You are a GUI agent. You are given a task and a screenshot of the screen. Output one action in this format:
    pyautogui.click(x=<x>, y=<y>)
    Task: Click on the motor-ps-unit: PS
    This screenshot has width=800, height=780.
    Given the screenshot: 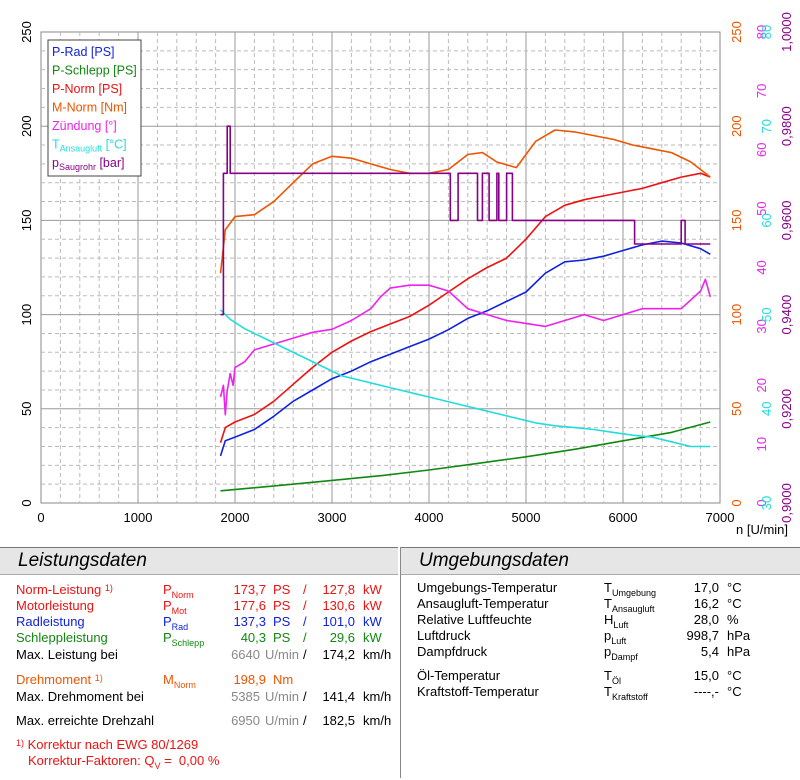 What is the action you would take?
    pyautogui.click(x=282, y=605)
    